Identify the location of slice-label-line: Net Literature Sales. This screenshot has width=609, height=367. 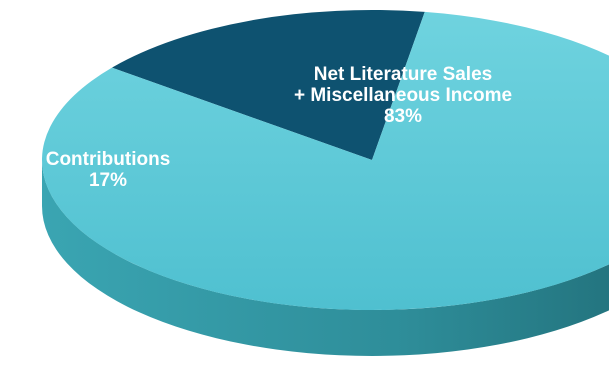
(403, 74).